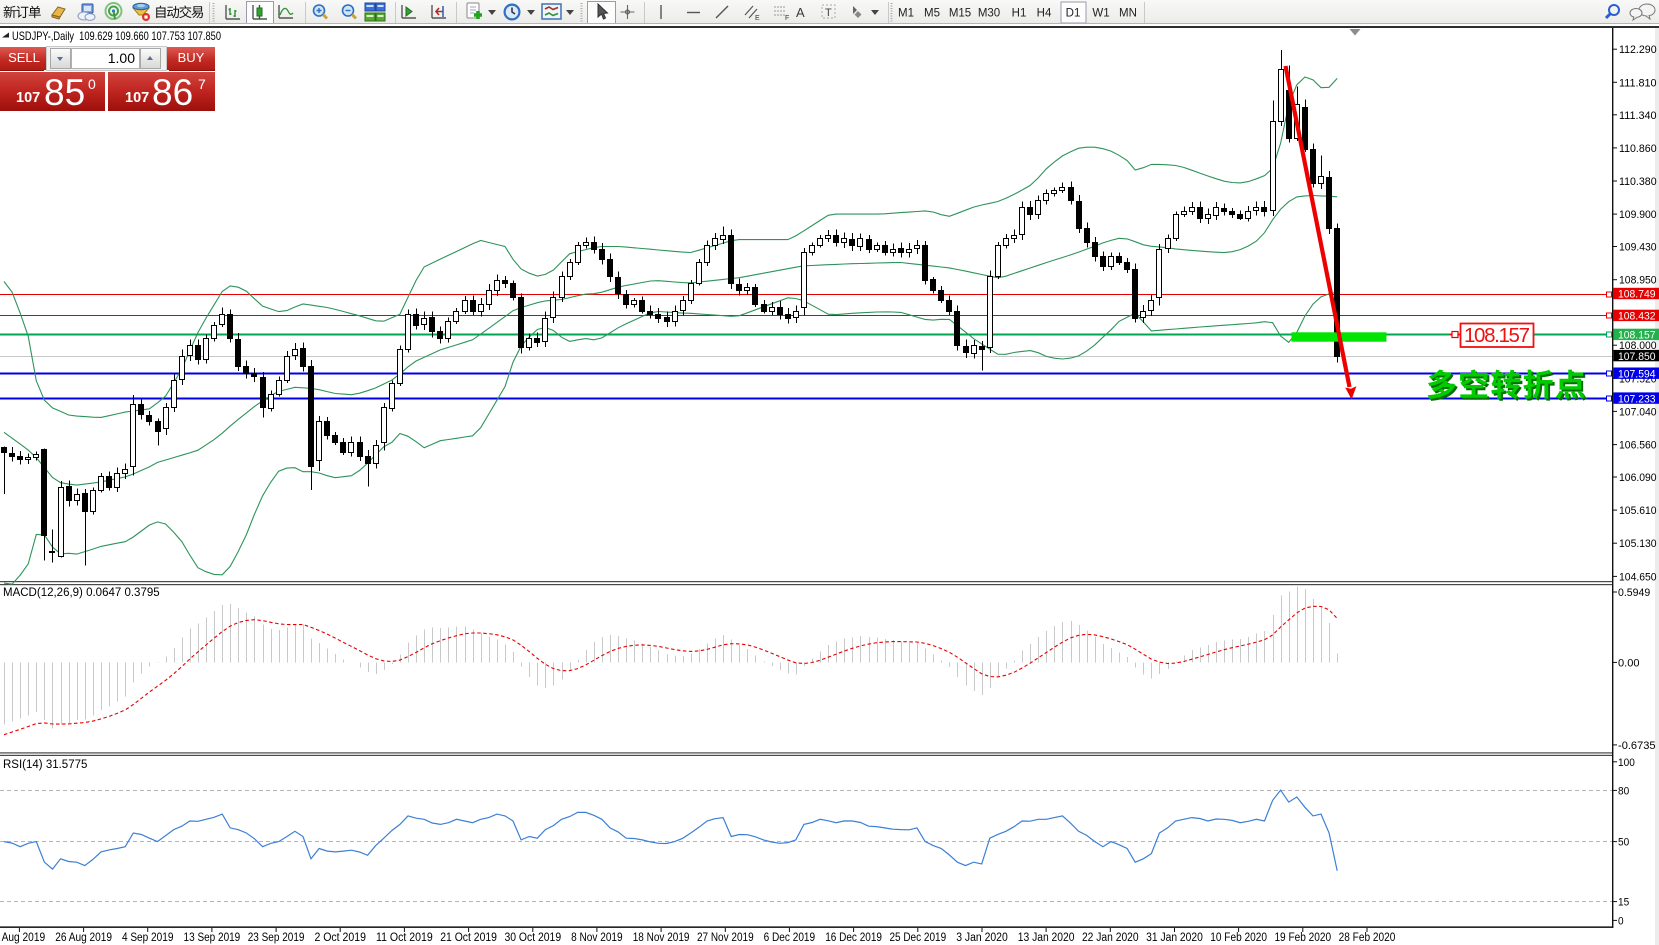 This screenshot has height=945, width=1659. What do you see at coordinates (148, 938) in the screenshot?
I see `svg-text: 4 Sep 2019` at bounding box center [148, 938].